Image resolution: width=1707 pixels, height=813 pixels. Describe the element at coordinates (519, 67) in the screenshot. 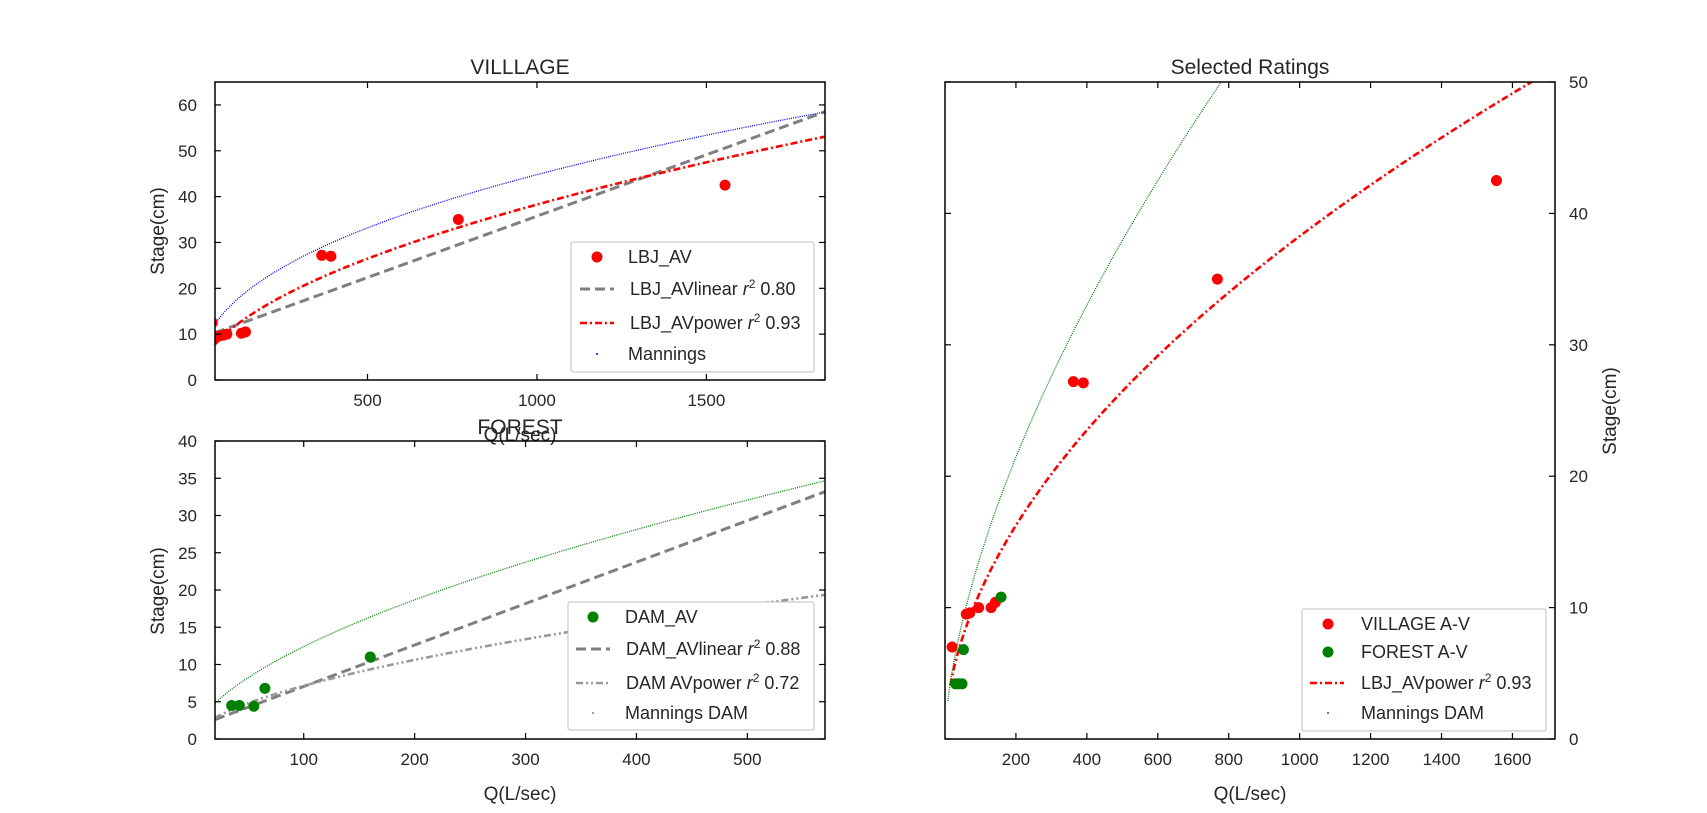

I see `village-chart-title: VILLLAGE` at that location.